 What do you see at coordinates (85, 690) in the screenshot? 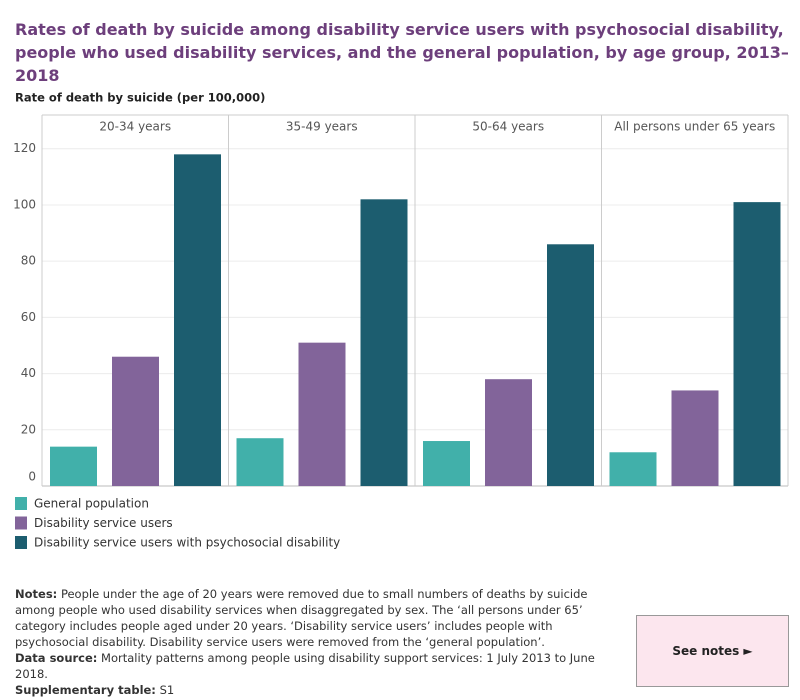
I see `supplementary-table-label: Supplementary table:` at bounding box center [85, 690].